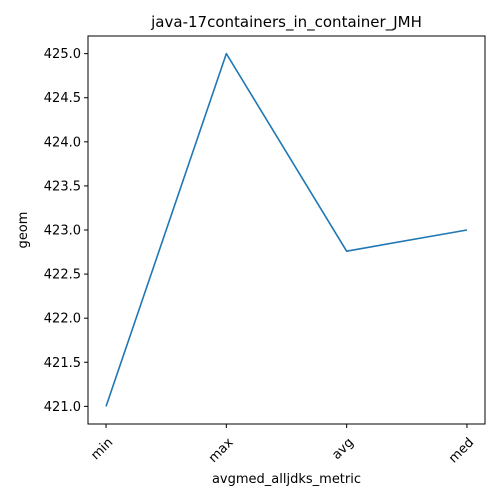 This screenshot has width=500, height=500. I want to click on y-tick-label: 421.0, so click(62, 407).